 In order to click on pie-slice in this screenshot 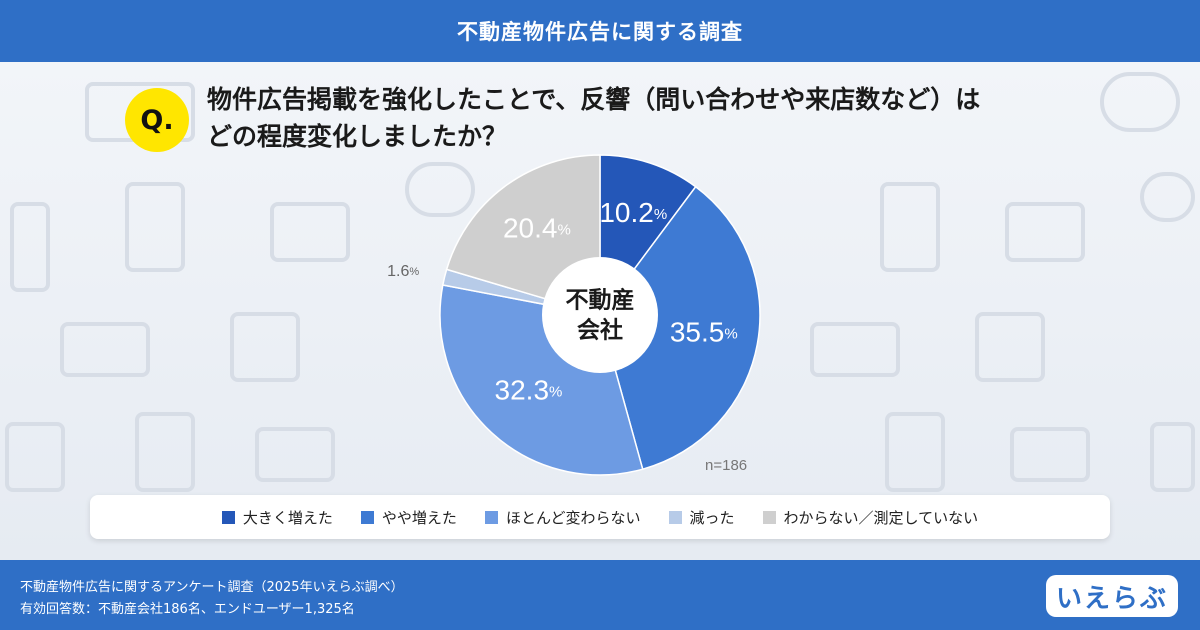, I will do `click(680, 328)`.